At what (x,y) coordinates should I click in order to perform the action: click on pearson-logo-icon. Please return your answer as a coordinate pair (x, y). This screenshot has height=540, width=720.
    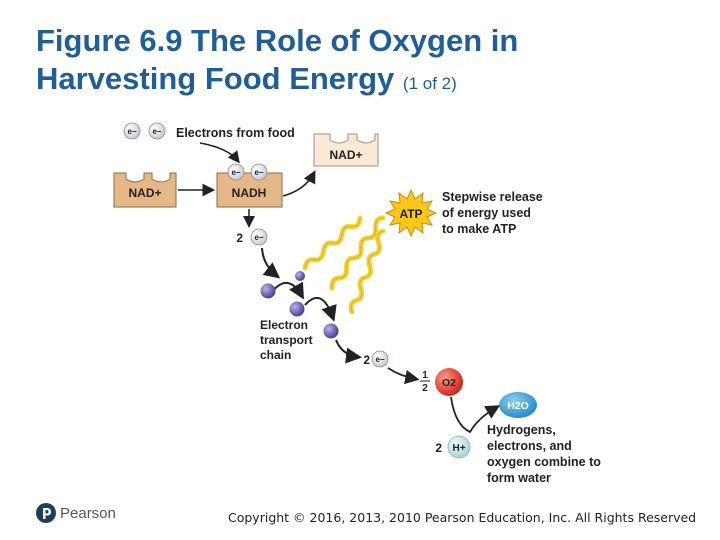
    Looking at the image, I should click on (46, 513).